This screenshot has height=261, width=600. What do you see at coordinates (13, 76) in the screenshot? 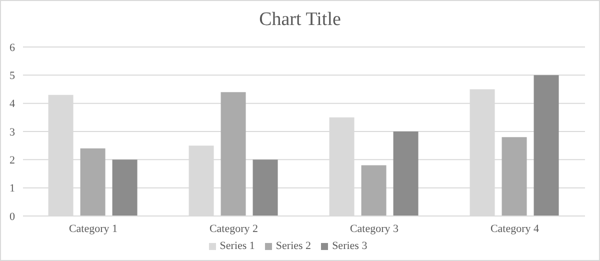
I see `y-tick-label: 5` at bounding box center [13, 76].